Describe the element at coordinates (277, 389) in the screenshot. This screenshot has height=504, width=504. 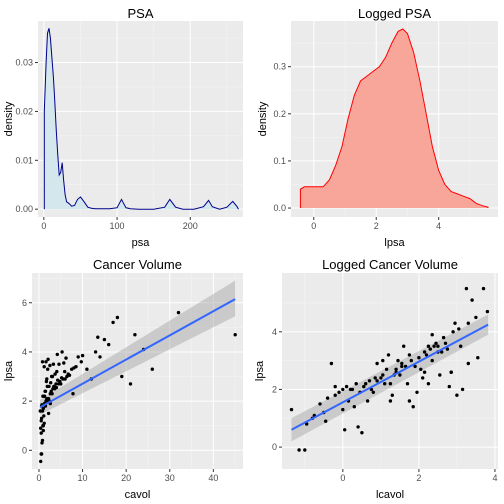
I see `y-axis-ticks: 0 2 4` at that location.